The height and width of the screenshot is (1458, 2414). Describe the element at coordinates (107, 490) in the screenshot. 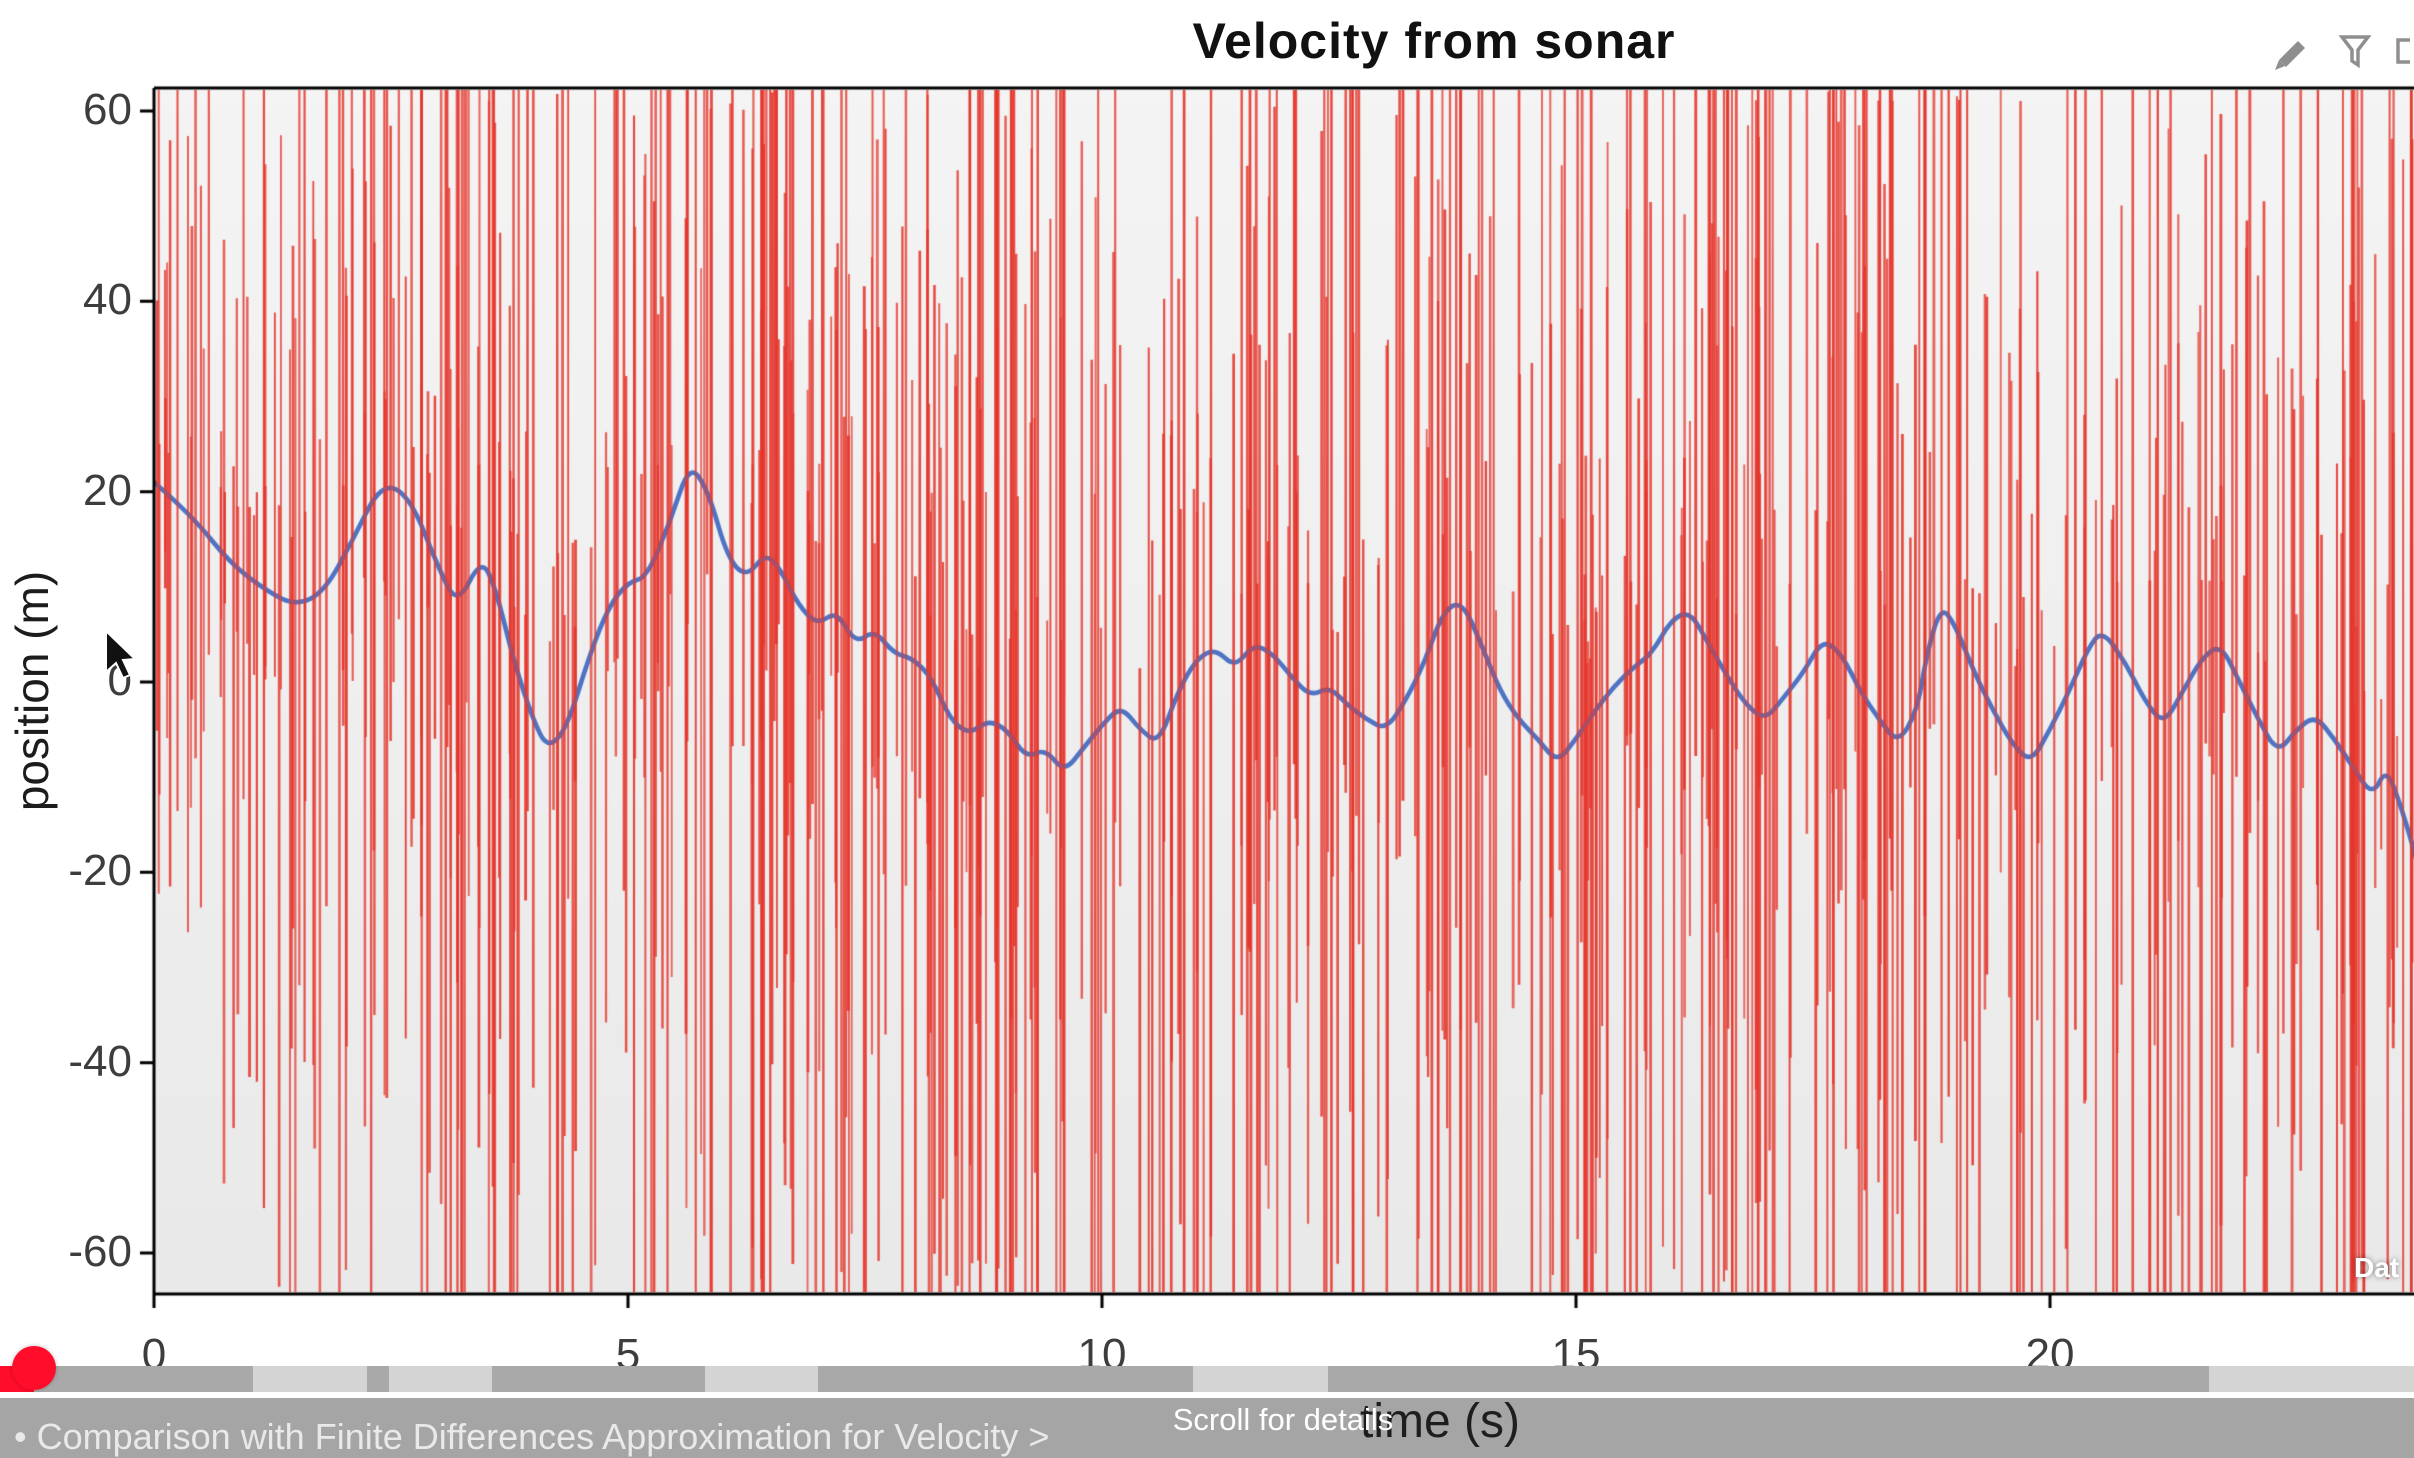

I see `y-tick-label: 20` at that location.